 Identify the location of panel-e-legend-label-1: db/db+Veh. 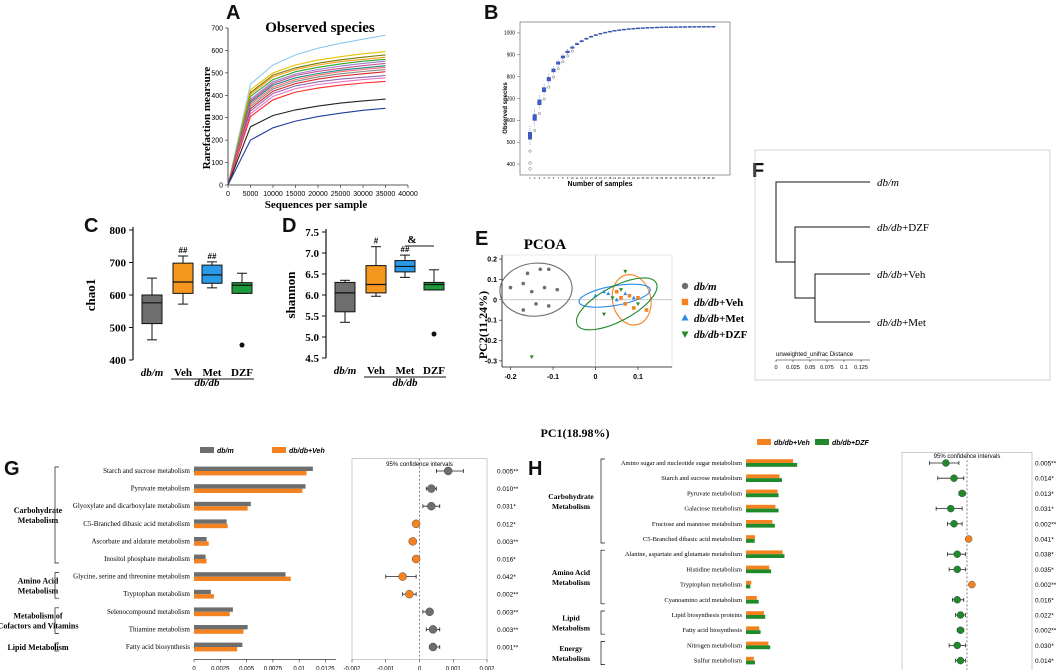
(718, 303).